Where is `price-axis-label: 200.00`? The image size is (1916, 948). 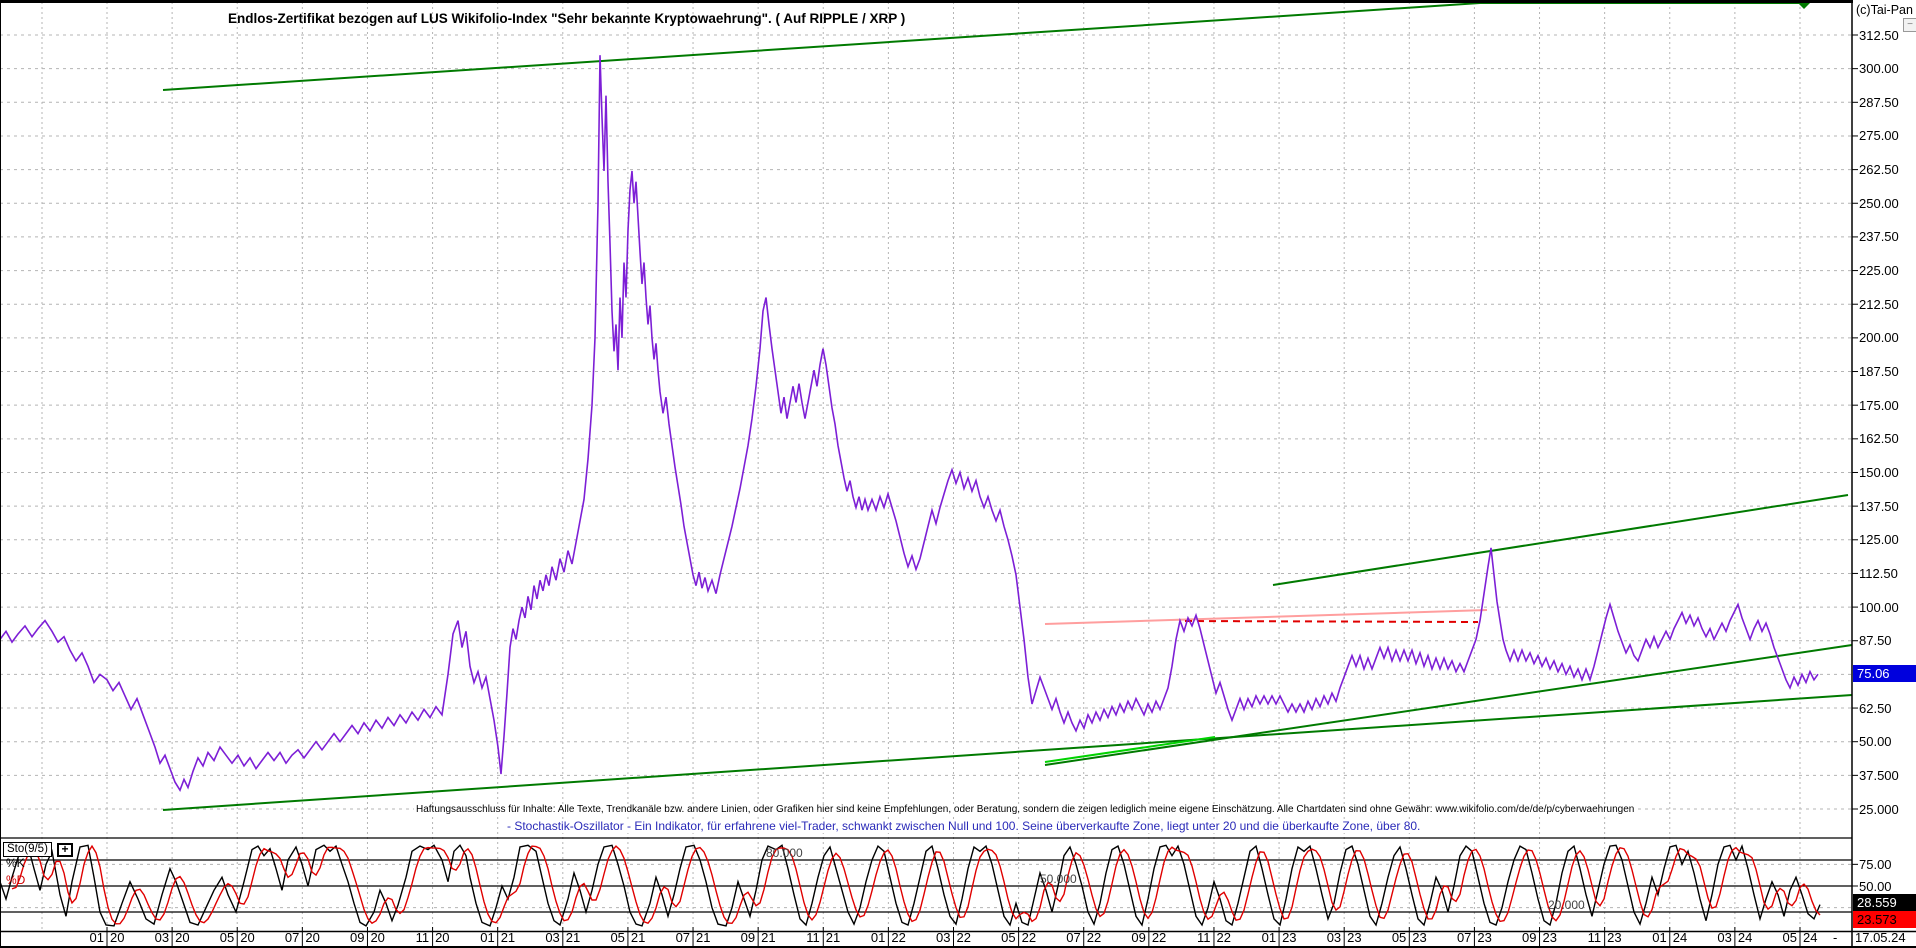 price-axis-label: 200.00 is located at coordinates (1879, 338).